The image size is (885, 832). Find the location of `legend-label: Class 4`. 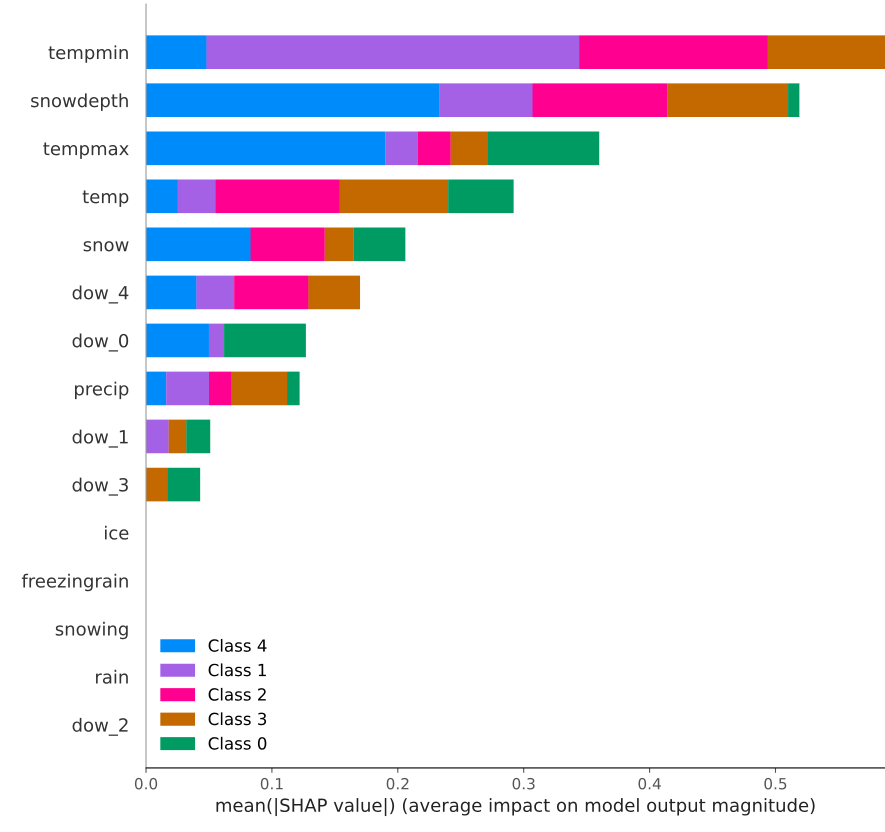

legend-label: Class 4 is located at coordinates (237, 645).